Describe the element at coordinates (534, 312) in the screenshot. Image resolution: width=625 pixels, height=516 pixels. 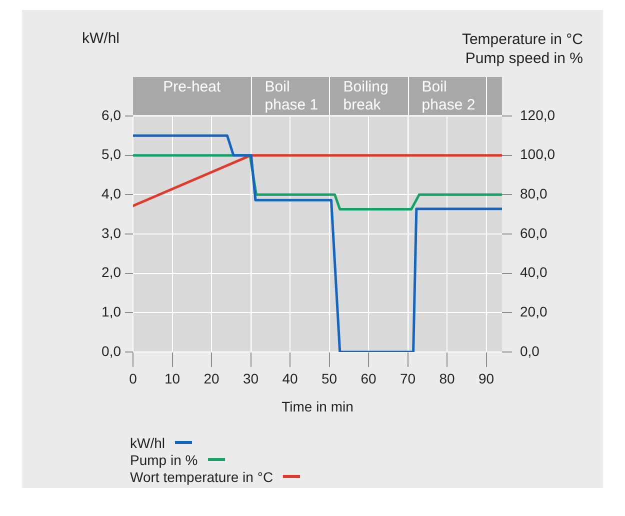
I see `y2-tick-label: 20,0` at that location.